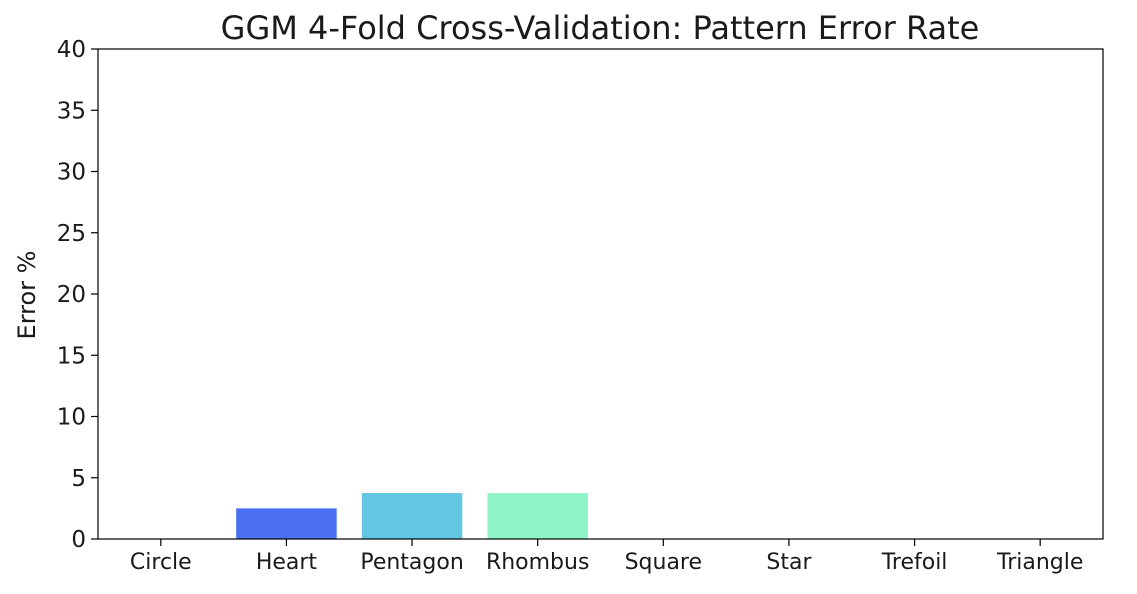 Image resolution: width=1137 pixels, height=594 pixels. What do you see at coordinates (27, 295) in the screenshot?
I see `y-axis-label: Error %` at bounding box center [27, 295].